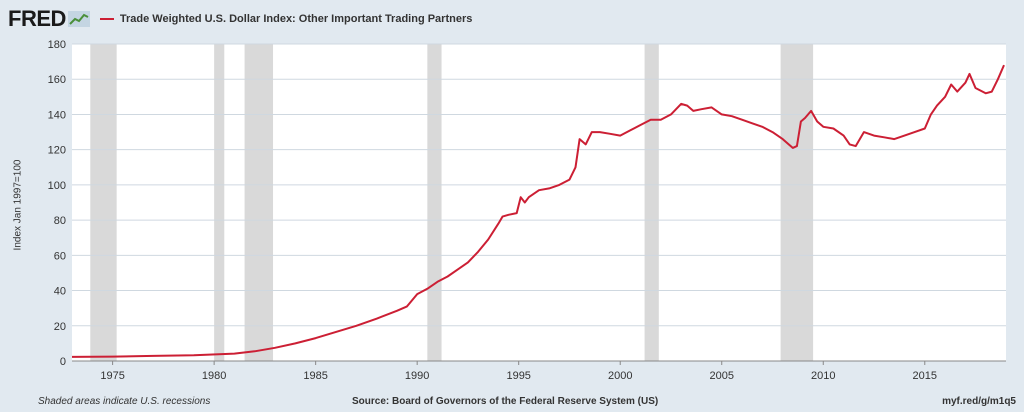 The height and width of the screenshot is (412, 1024). I want to click on recession-note: Shaded areas indicate U.S. recessions, so click(124, 401).